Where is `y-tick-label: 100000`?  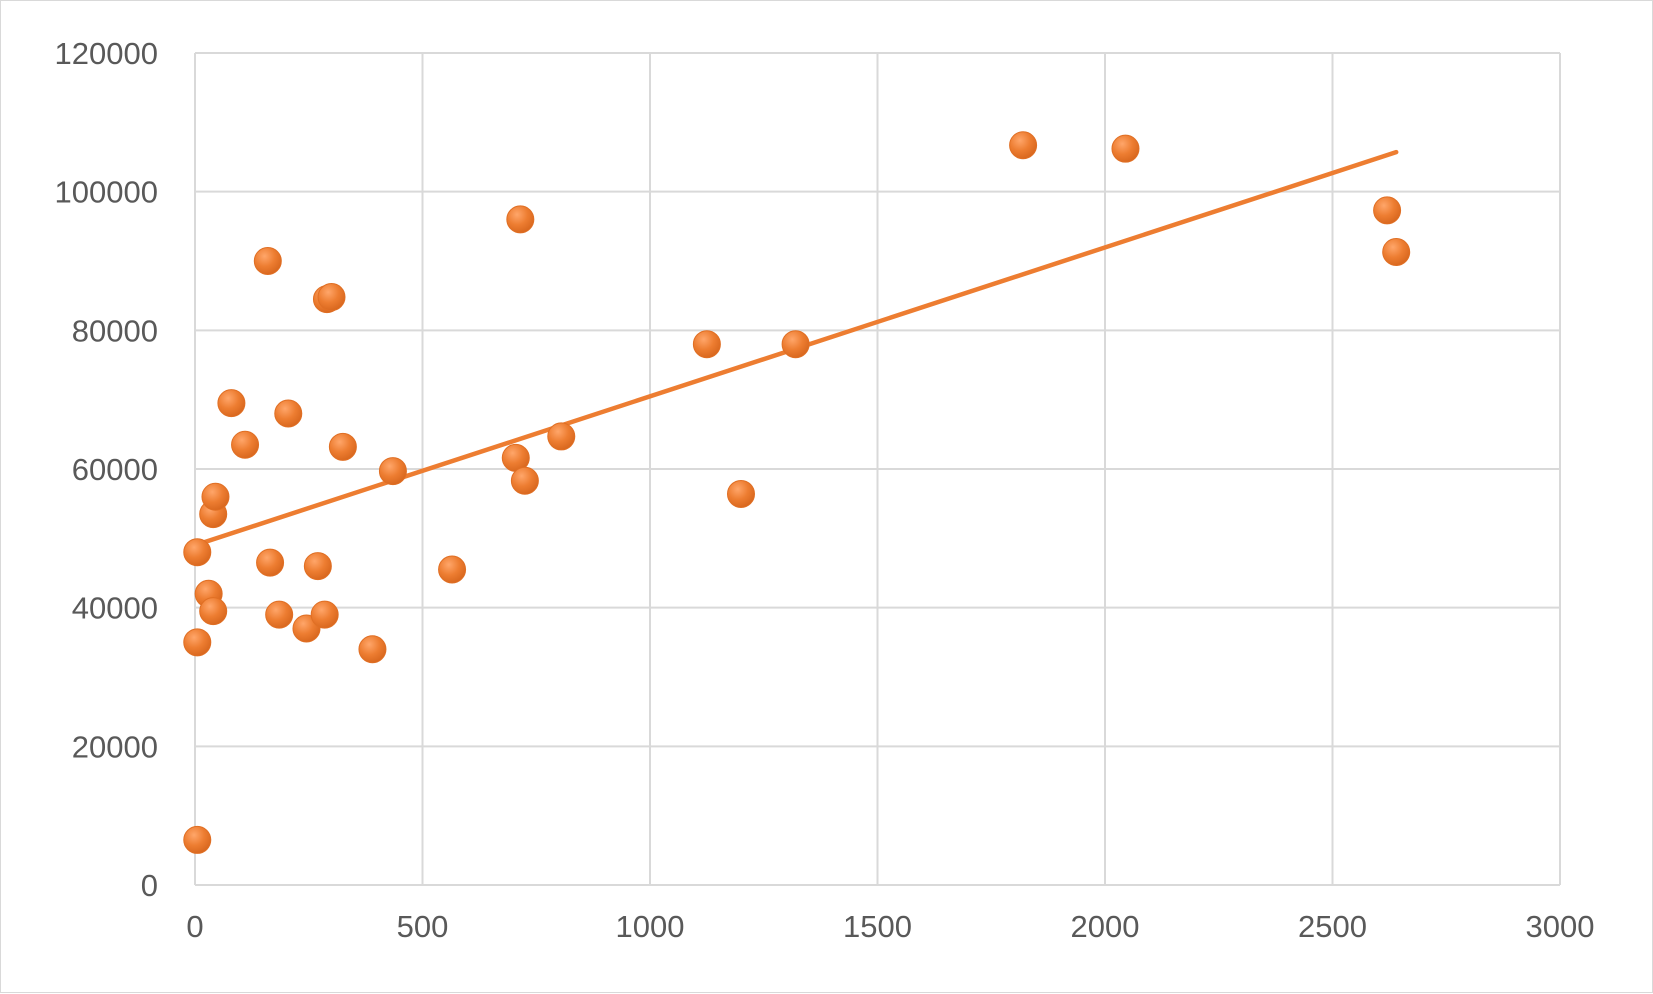 y-tick-label: 100000 is located at coordinates (106, 192).